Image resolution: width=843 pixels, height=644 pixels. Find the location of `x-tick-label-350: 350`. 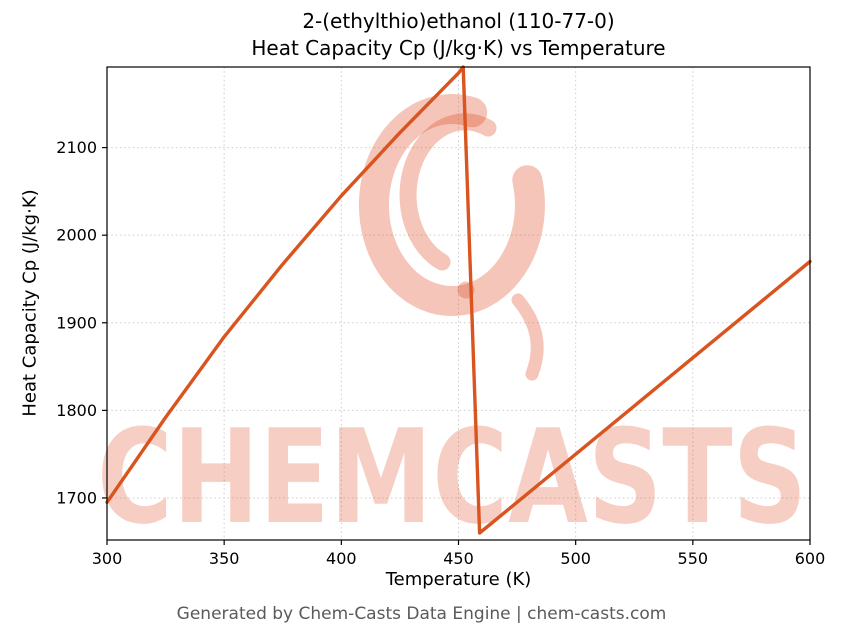

x-tick-label-350: 350 is located at coordinates (224, 558).